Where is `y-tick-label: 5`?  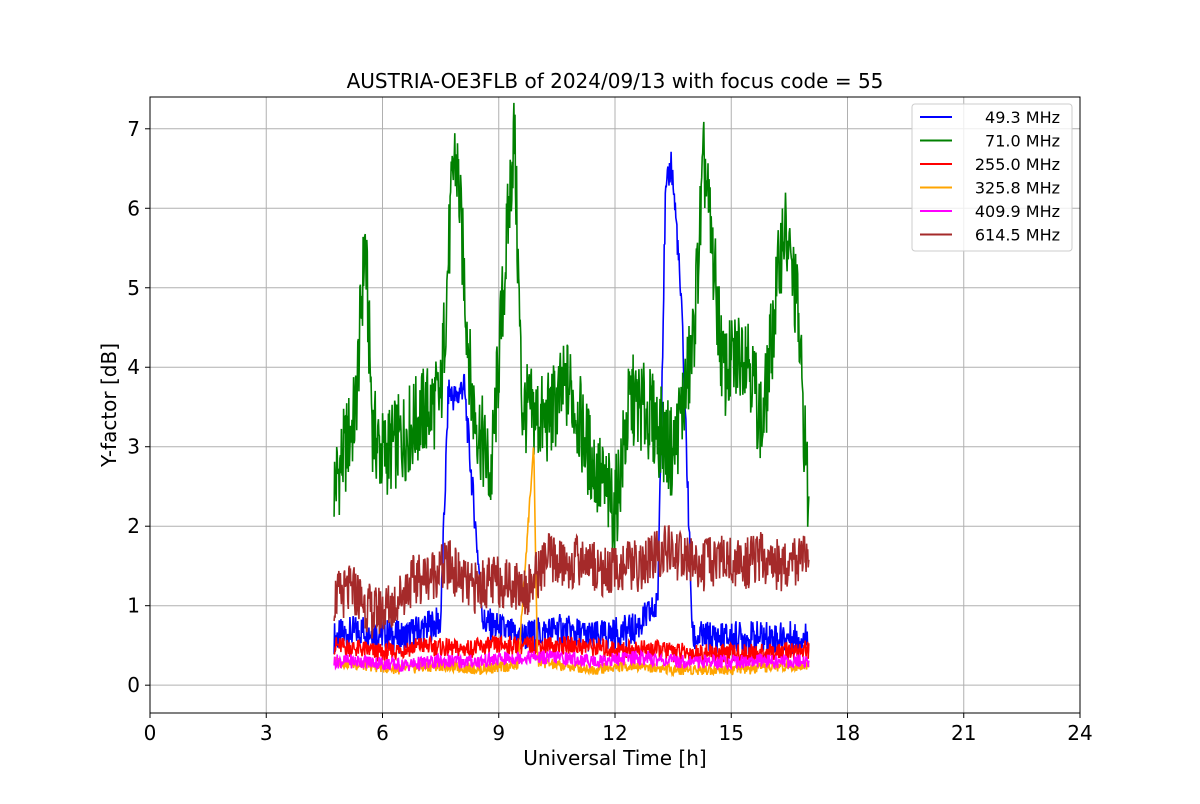 y-tick-label: 5 is located at coordinates (133, 288).